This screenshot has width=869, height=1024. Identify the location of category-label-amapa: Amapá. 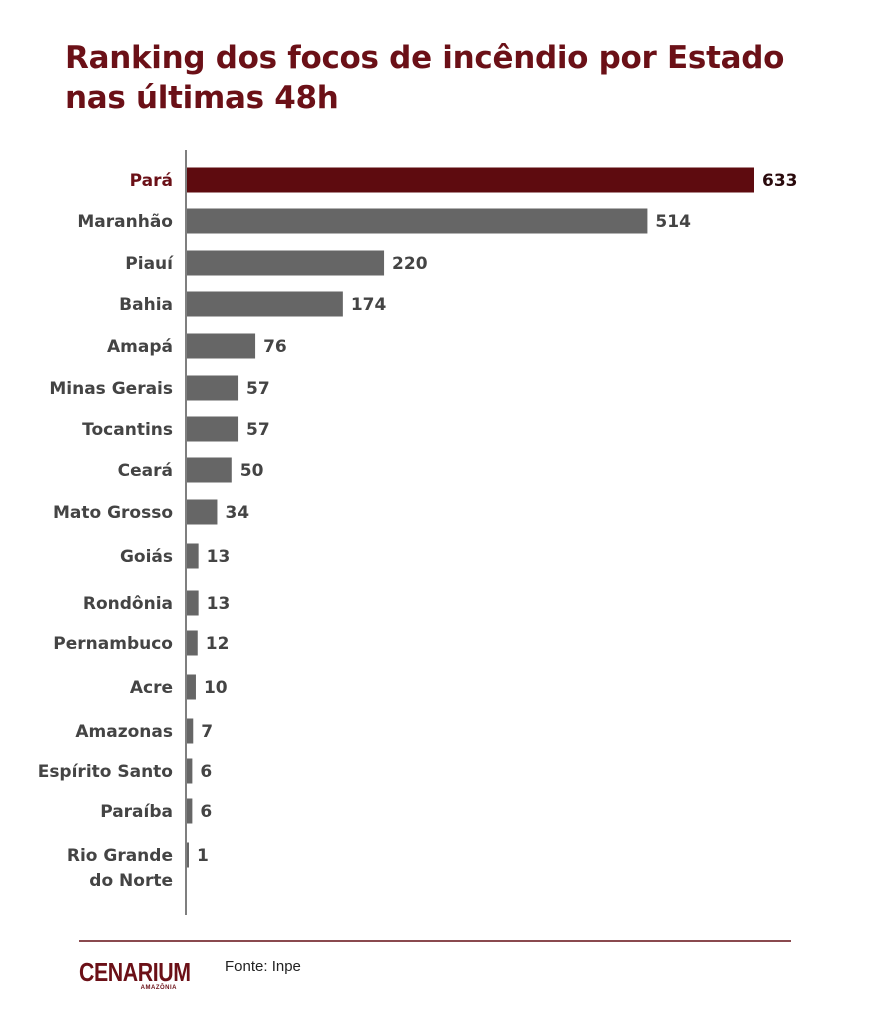
(140, 347).